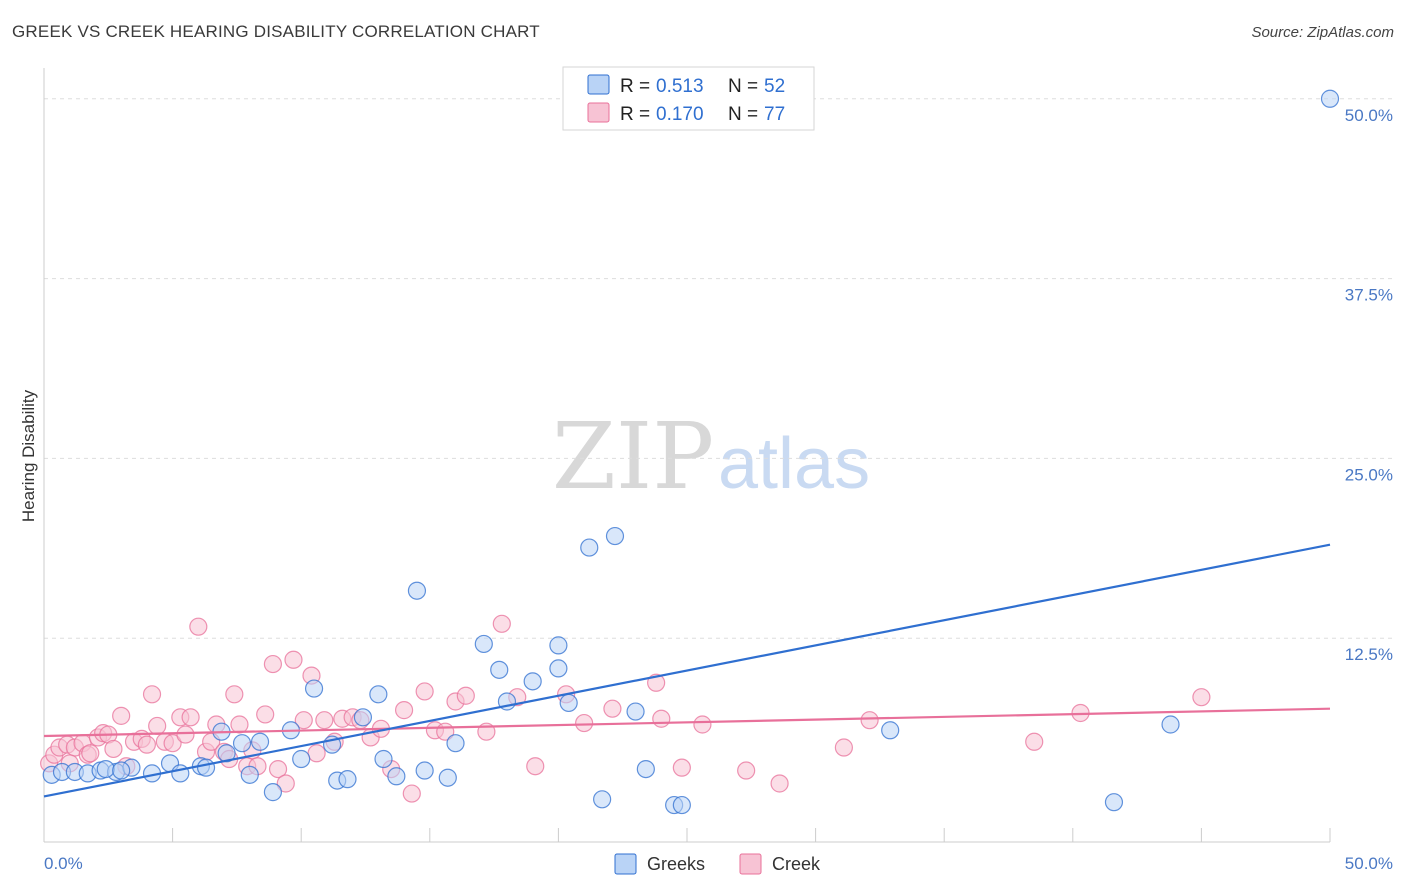  What do you see at coordinates (1369, 115) in the screenshot?
I see `y-tick-label: 50.0%` at bounding box center [1369, 115].